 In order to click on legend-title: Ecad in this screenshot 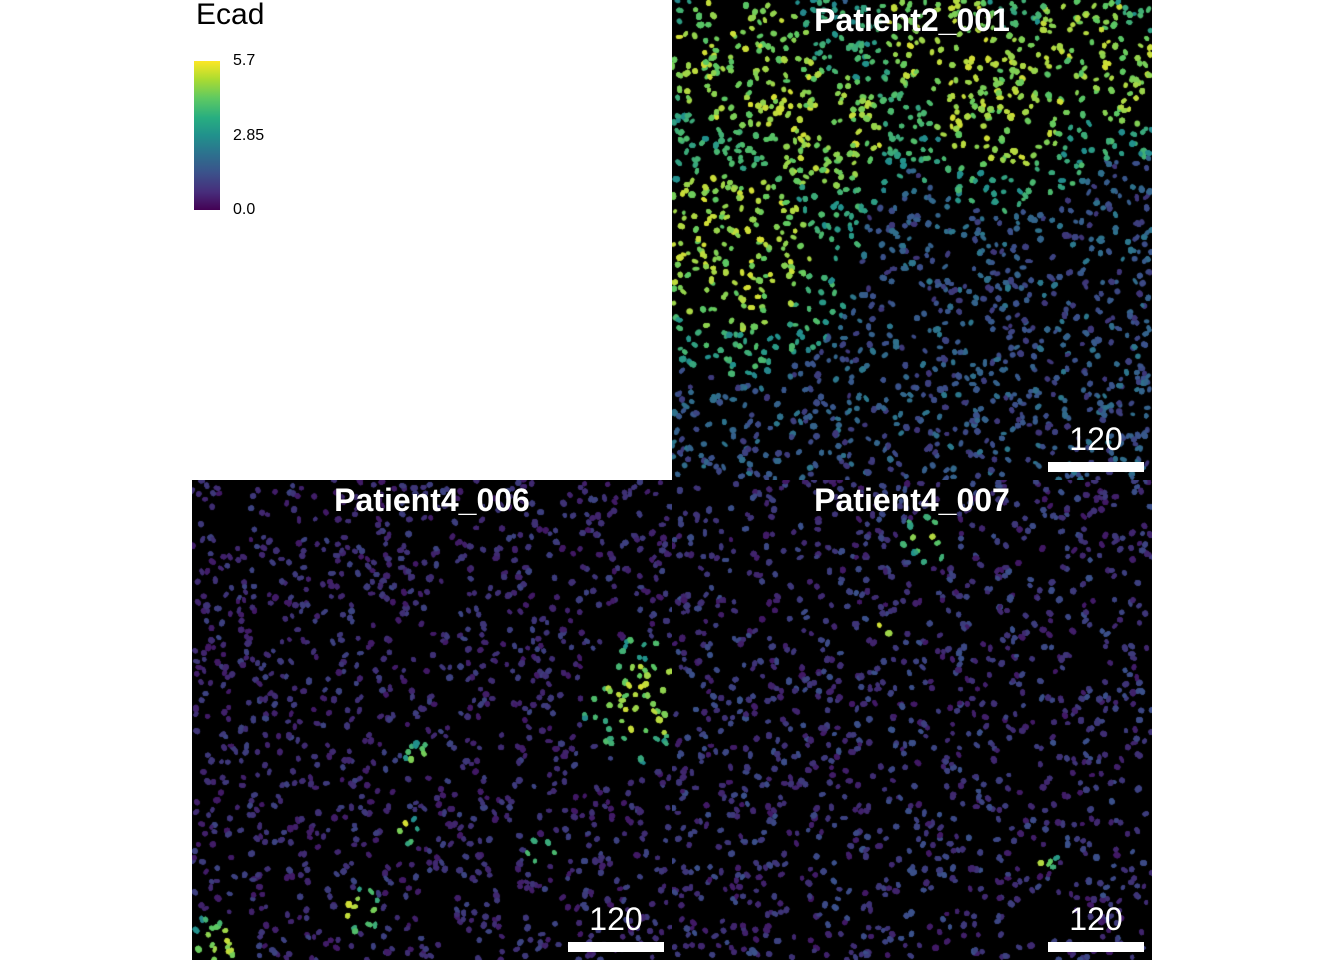, I will do `click(230, 15)`.